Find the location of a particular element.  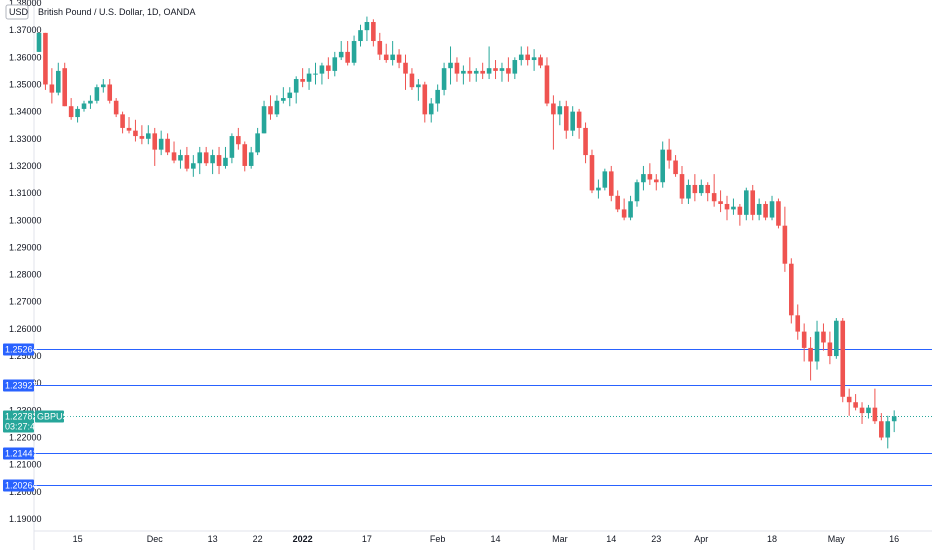

price-tick: 1.21000 is located at coordinates (25, 465).